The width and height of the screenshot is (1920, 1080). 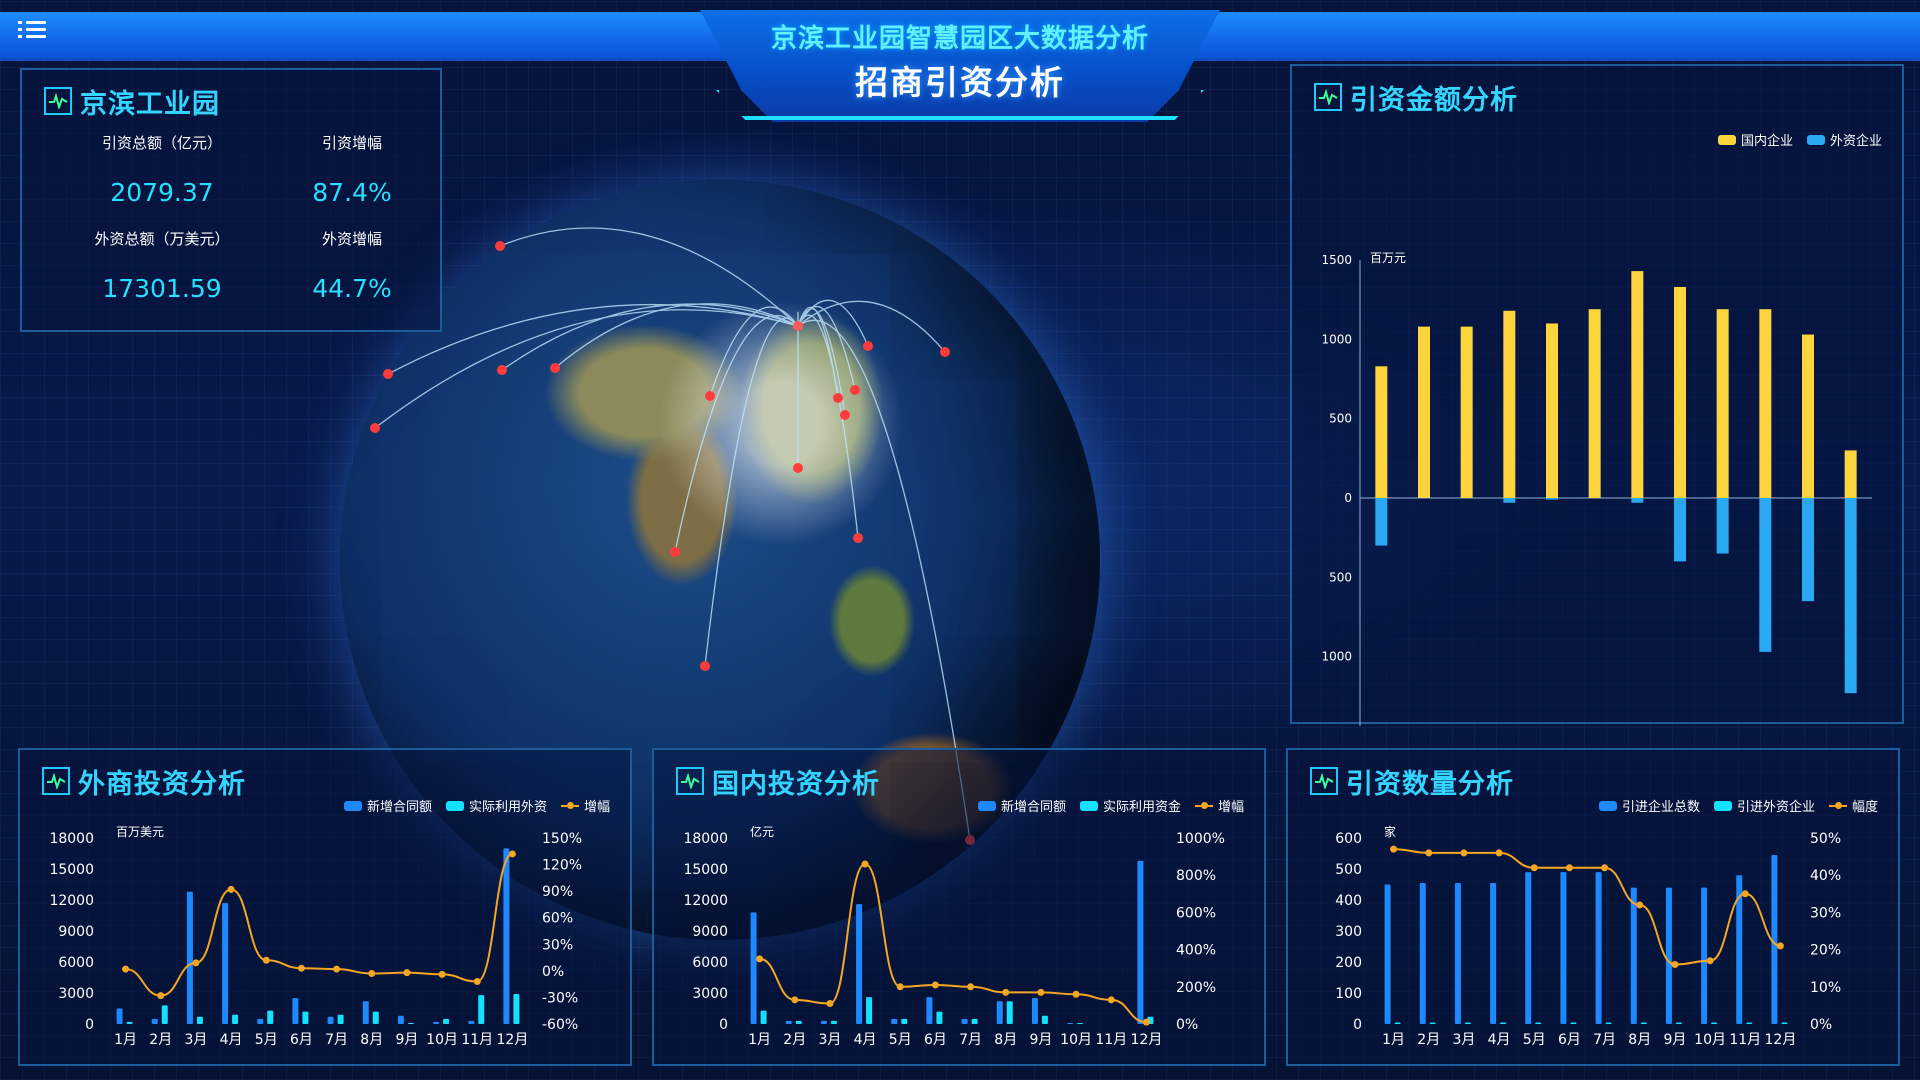 What do you see at coordinates (406, 1040) in the screenshot?
I see `x-tick-label: 9月` at bounding box center [406, 1040].